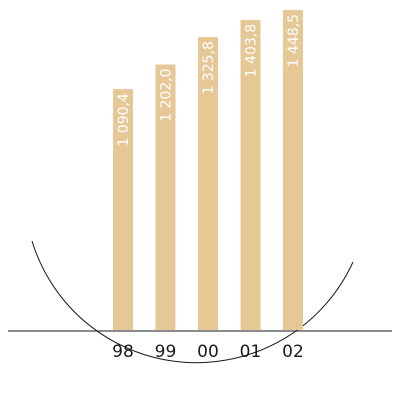  Describe the element at coordinates (209, 67) in the screenshot. I see `bar-value-label-00: 1 325,8` at that location.